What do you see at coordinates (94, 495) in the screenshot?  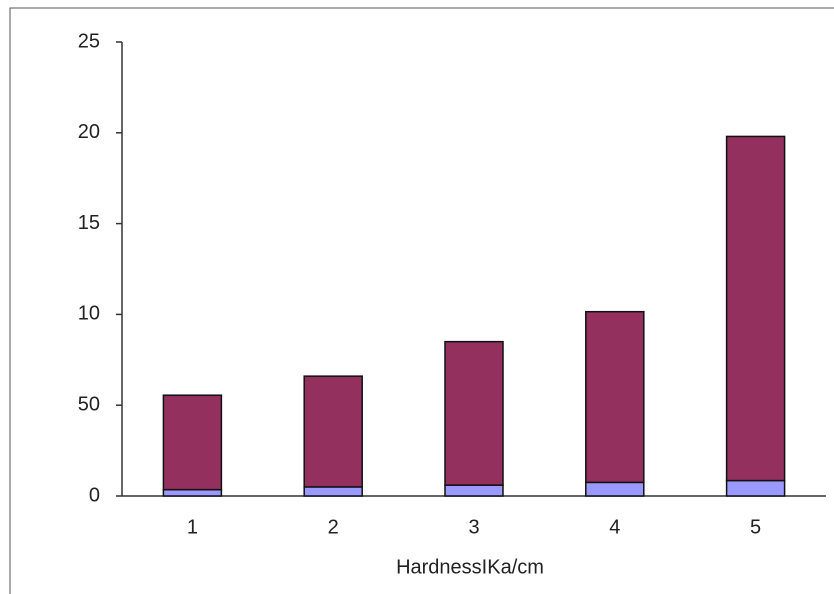 I see `y-tick-label: 0` at bounding box center [94, 495].